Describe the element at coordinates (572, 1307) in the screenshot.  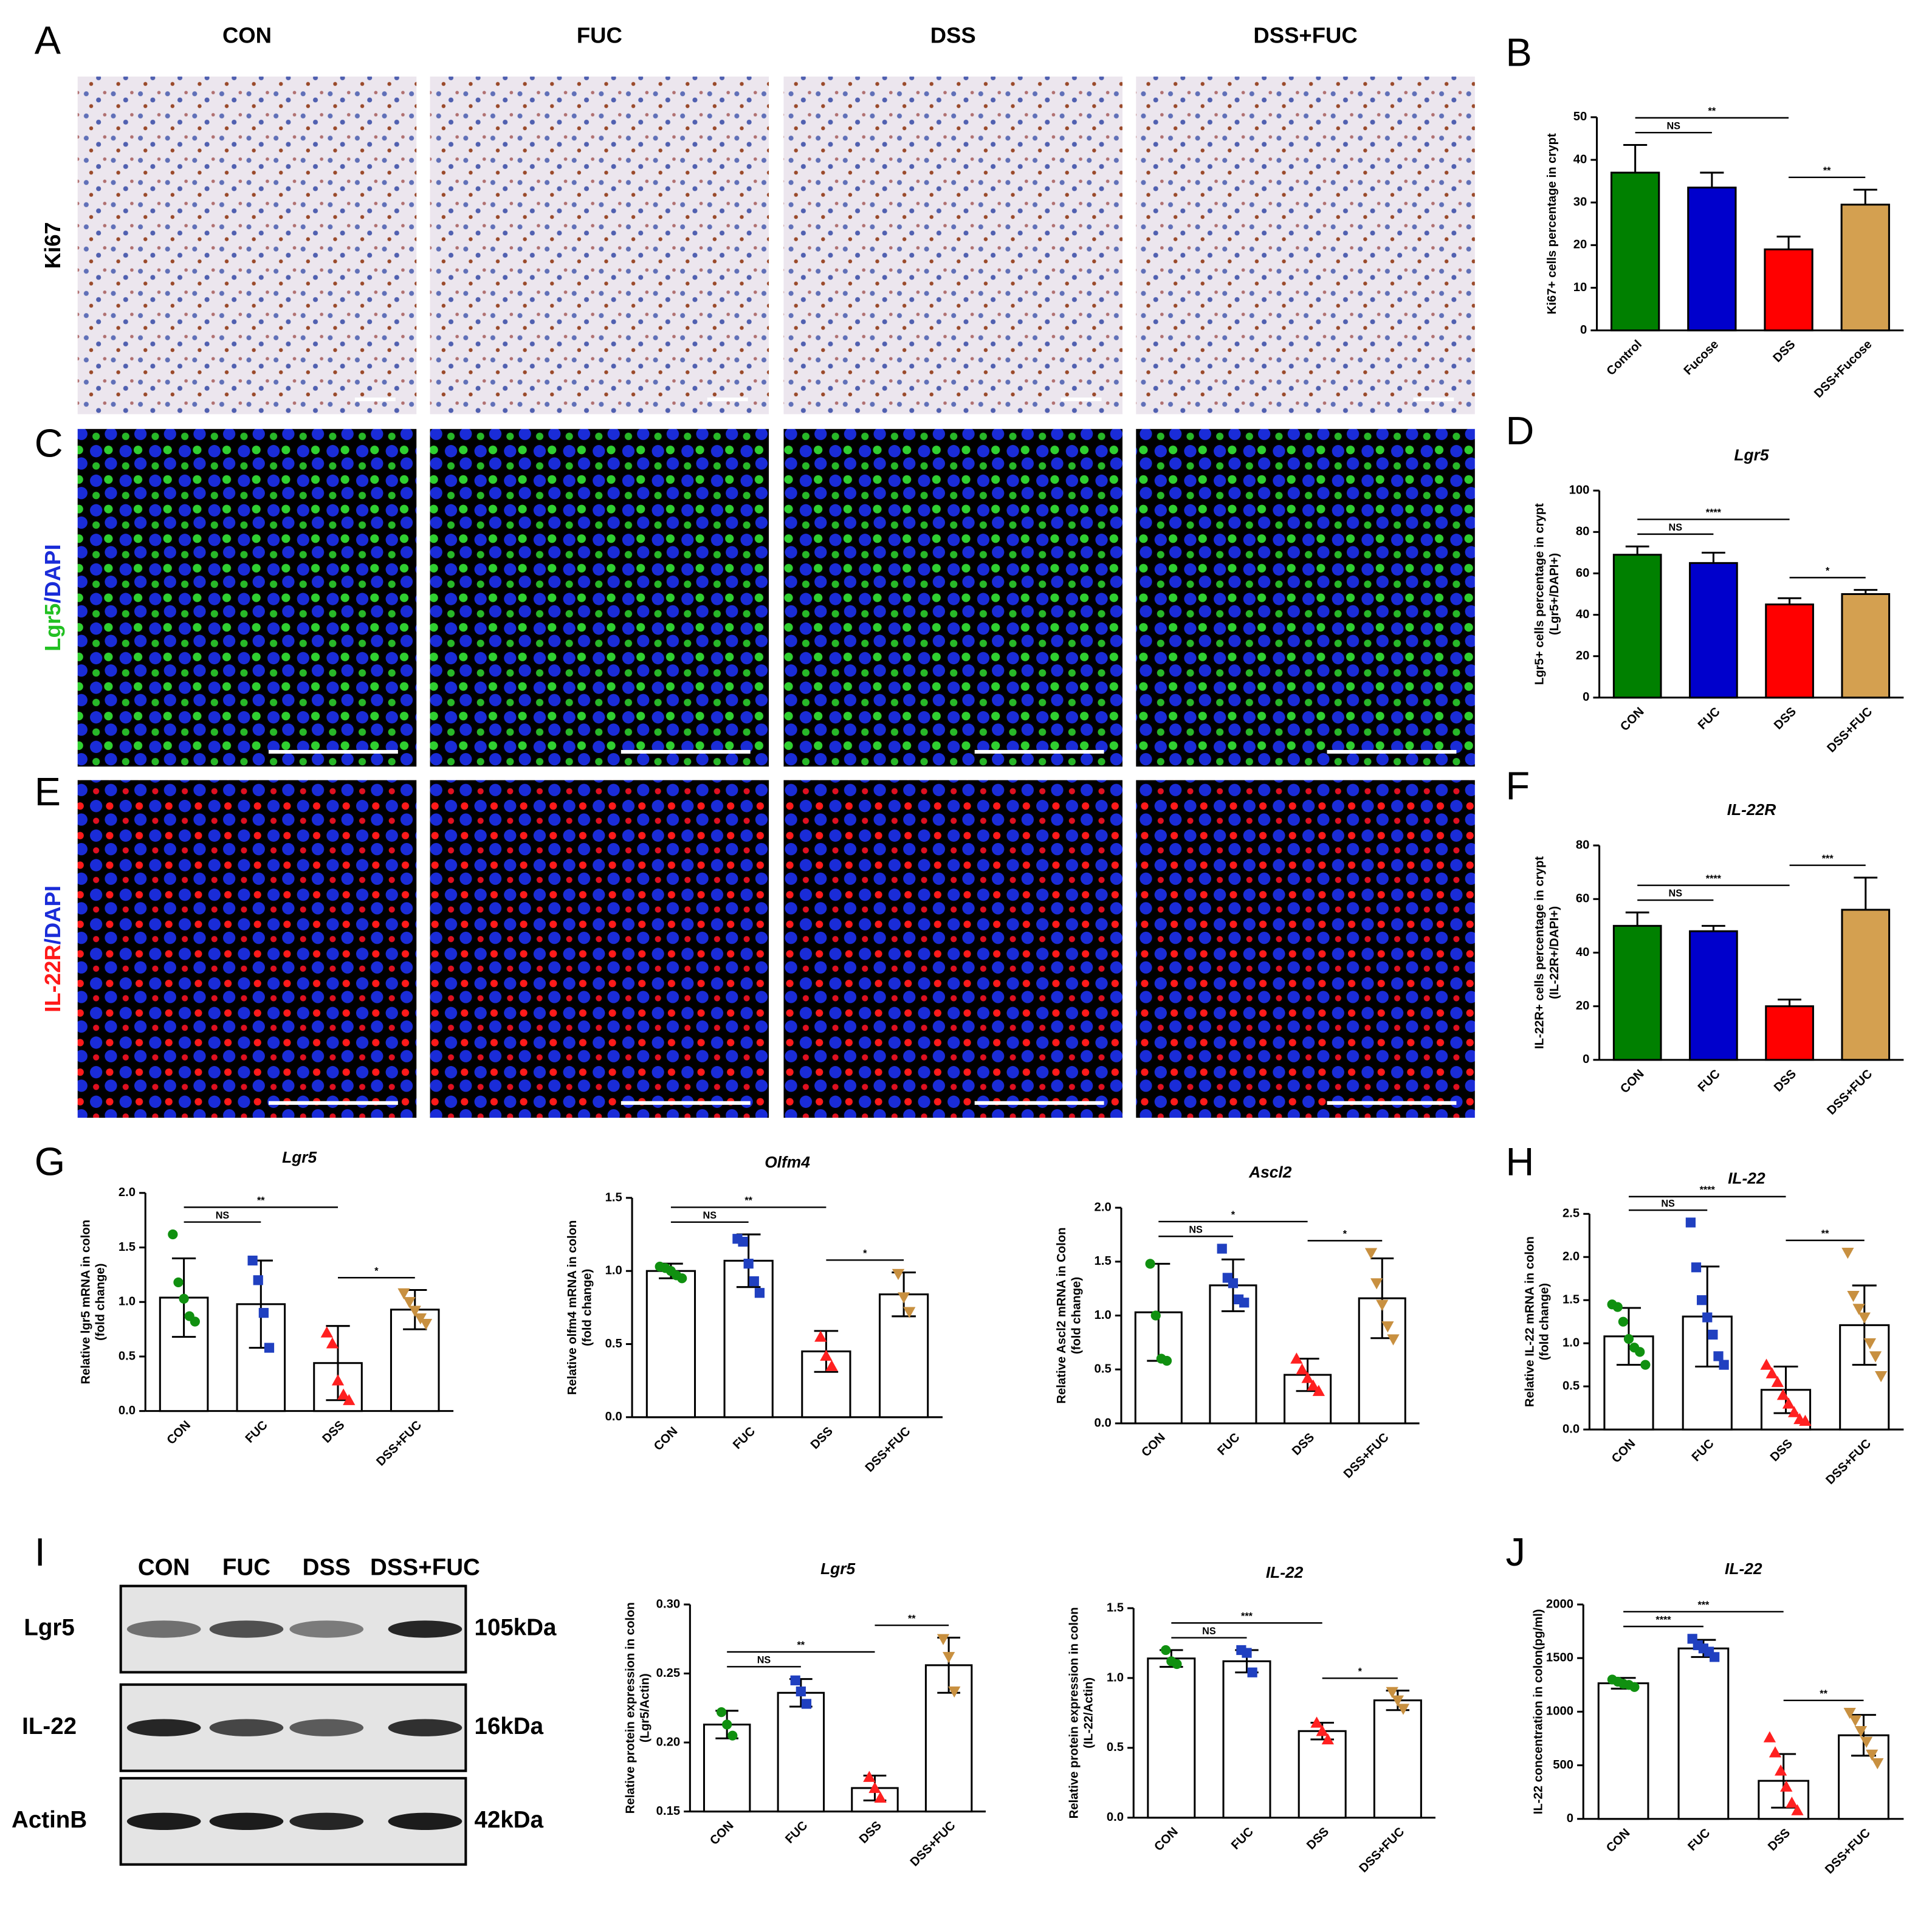
I see `y-axis-label: Relative olfm4 mRNA in colon` at that location.